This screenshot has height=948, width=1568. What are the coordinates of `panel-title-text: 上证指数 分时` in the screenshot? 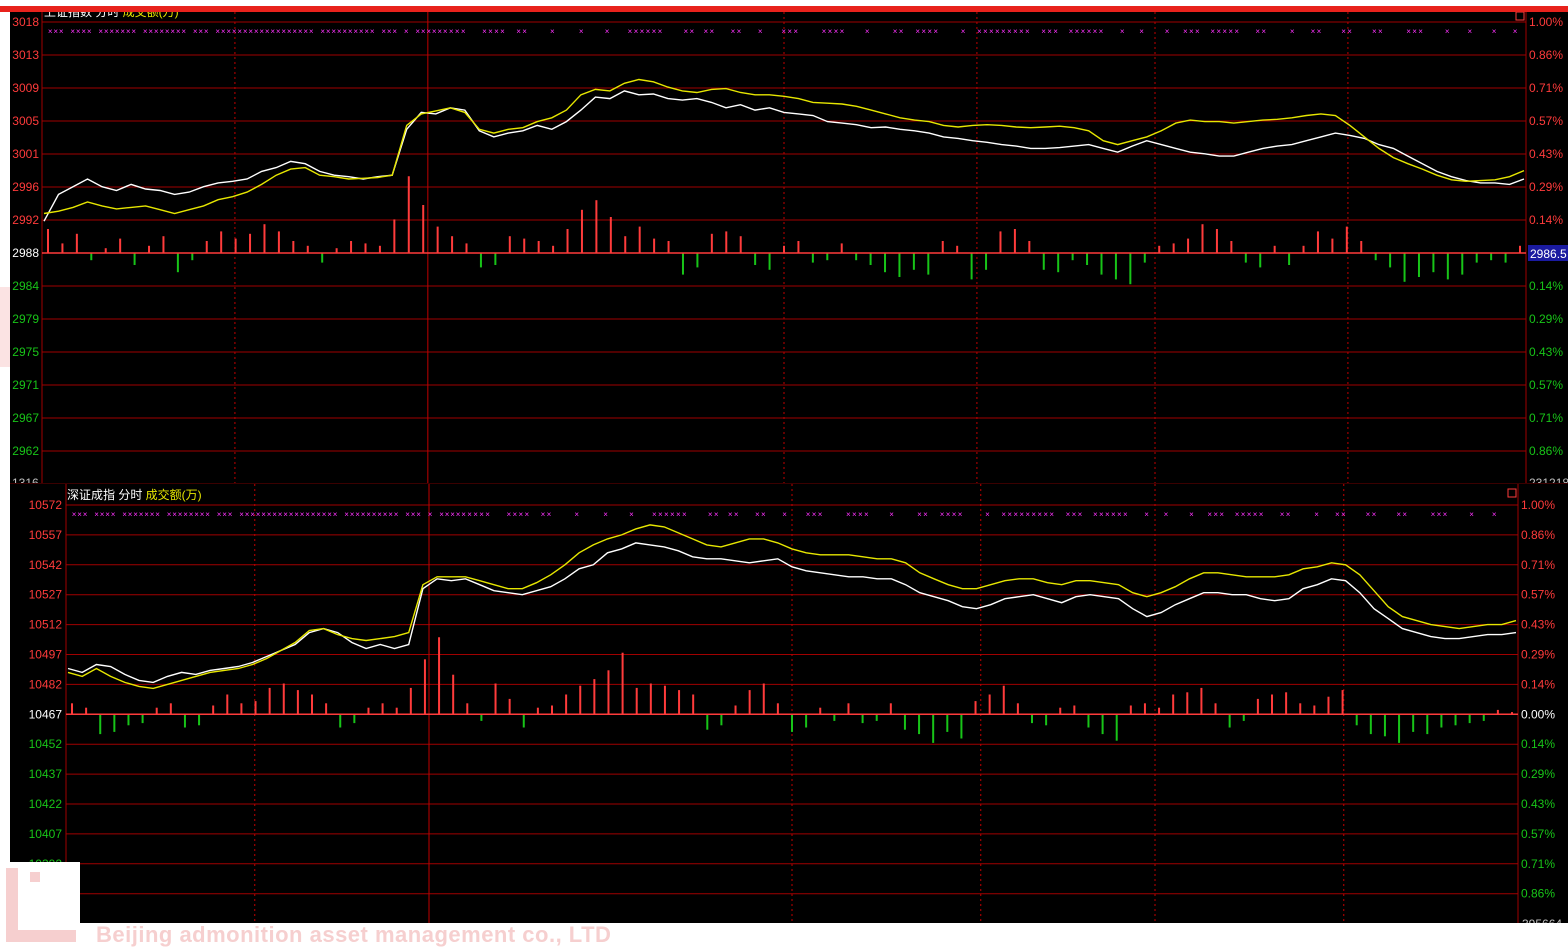 It's located at (81, 15).